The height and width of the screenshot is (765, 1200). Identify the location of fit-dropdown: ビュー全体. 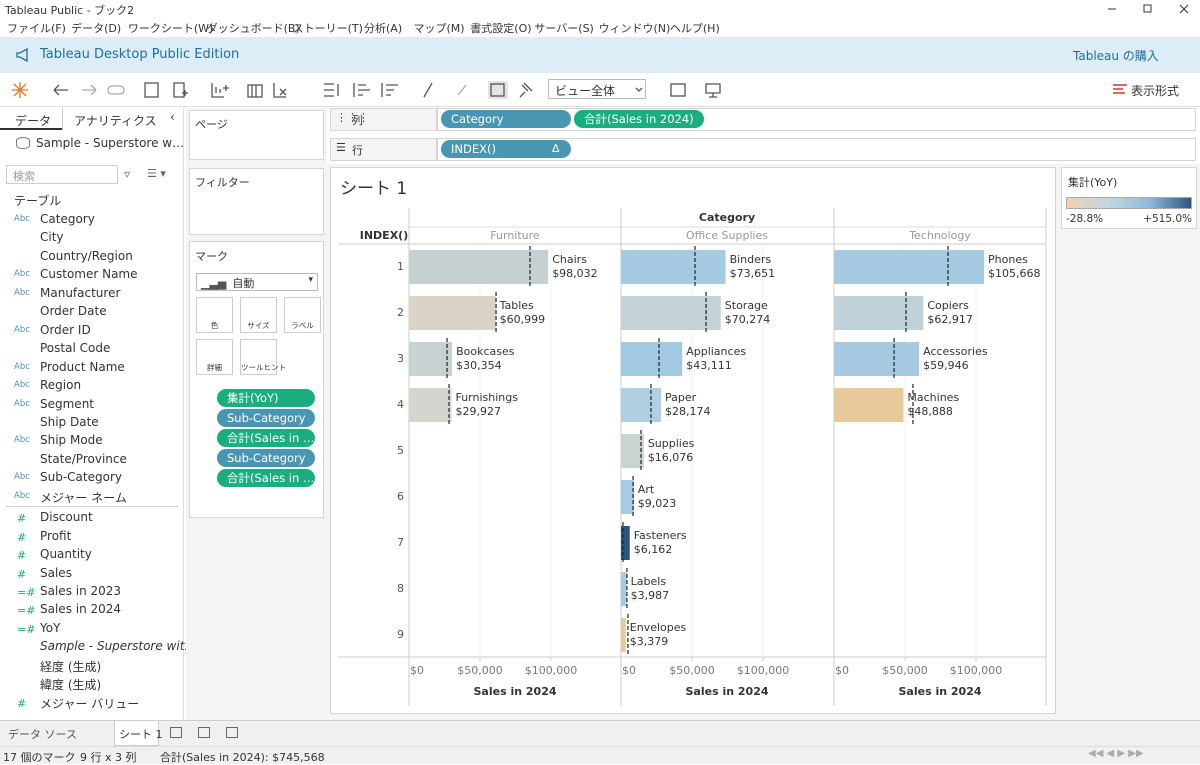
(597, 89).